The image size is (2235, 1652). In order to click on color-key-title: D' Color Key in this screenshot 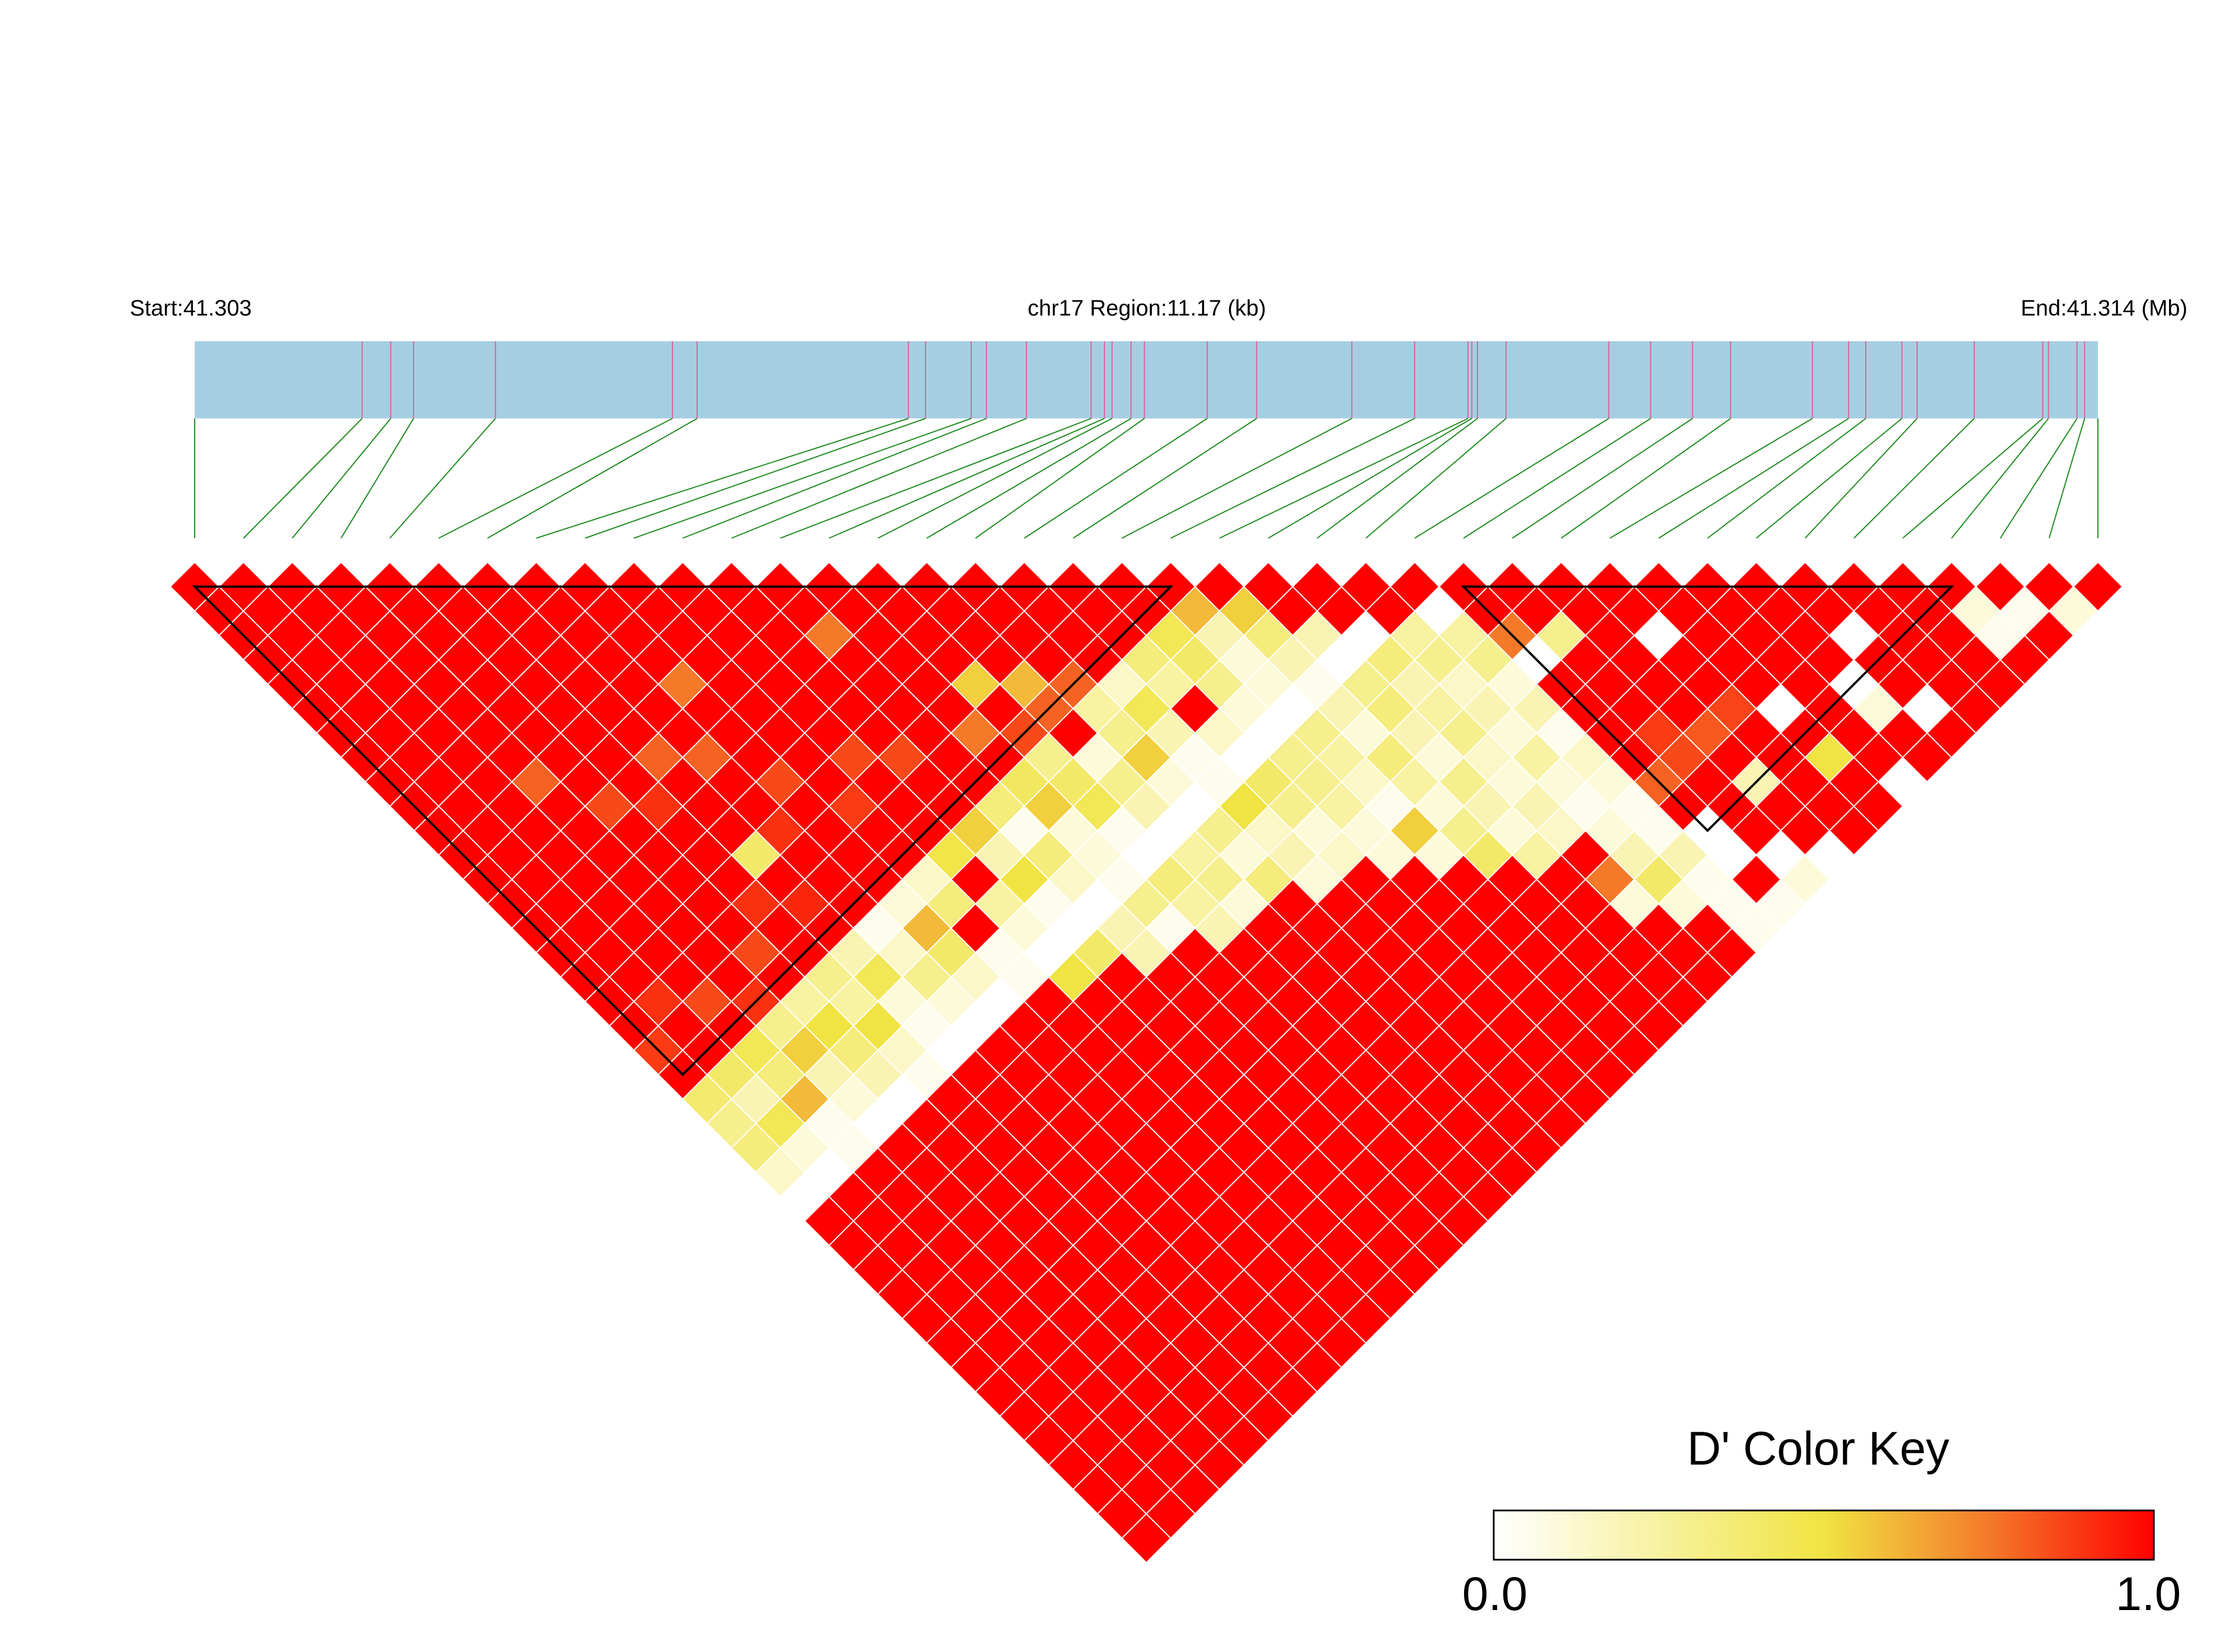, I will do `click(1818, 1449)`.